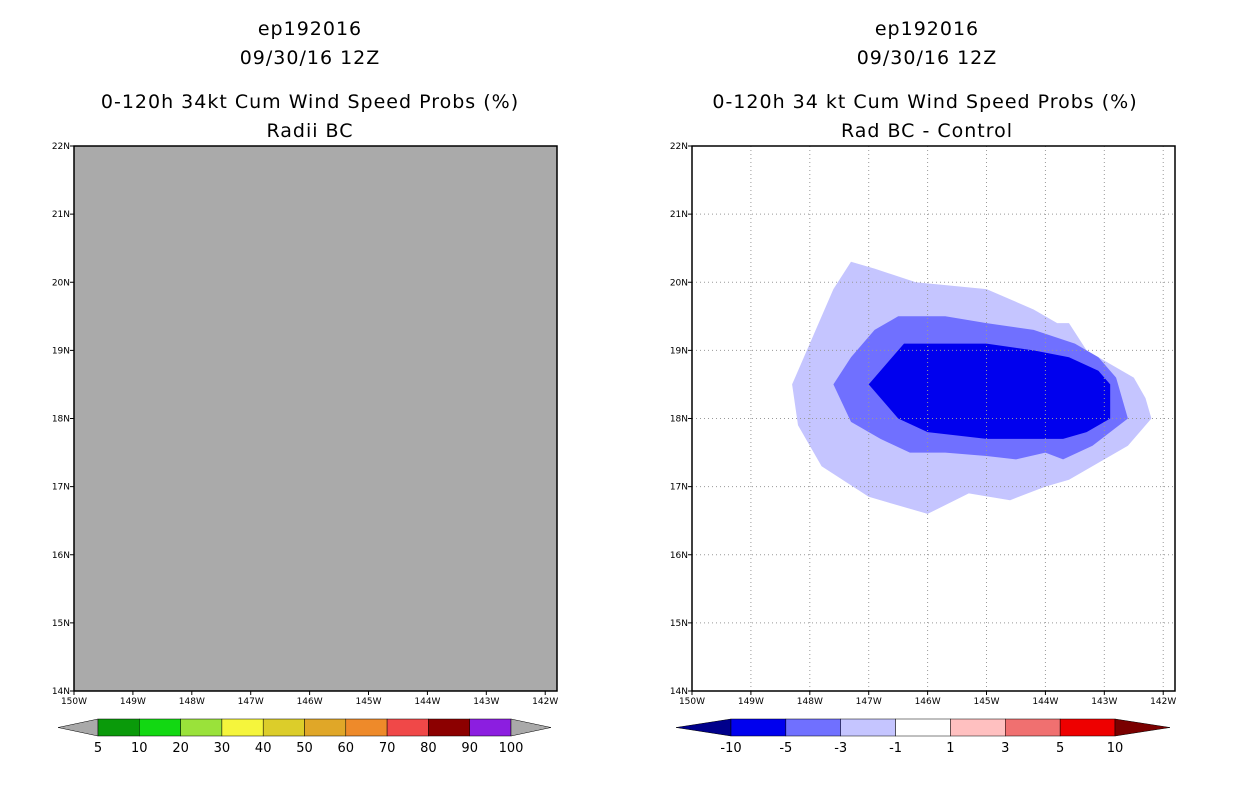 The height and width of the screenshot is (800, 1236). I want to click on right-storm-id: ep192016, so click(927, 29).